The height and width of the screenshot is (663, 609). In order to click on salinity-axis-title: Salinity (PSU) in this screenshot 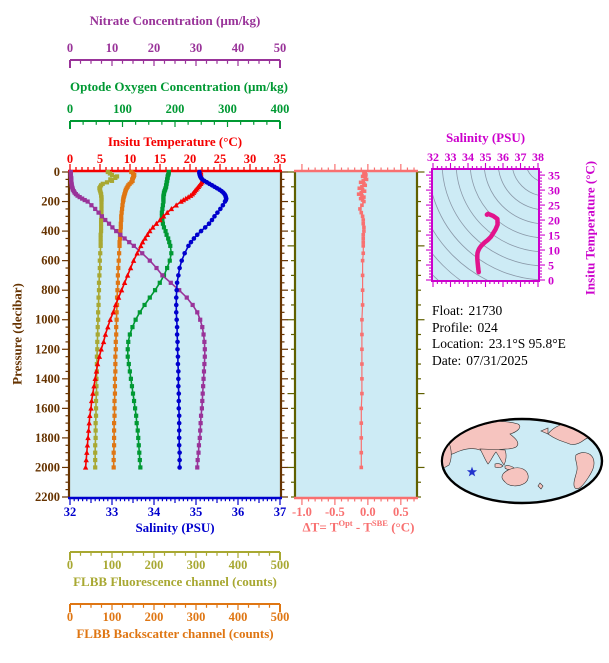, I will do `click(175, 527)`.